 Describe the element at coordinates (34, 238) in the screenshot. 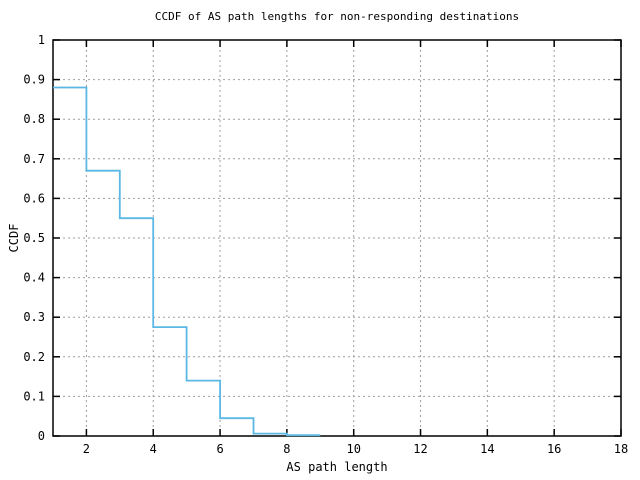

I see `y-tick-label: 0.5` at that location.